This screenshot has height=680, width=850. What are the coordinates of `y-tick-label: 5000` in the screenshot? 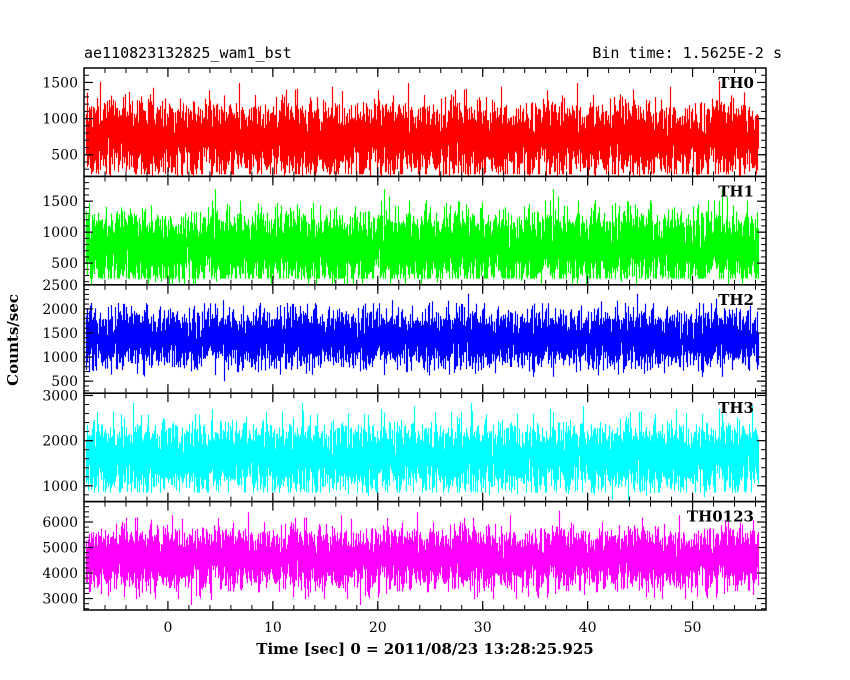 It's located at (60, 549).